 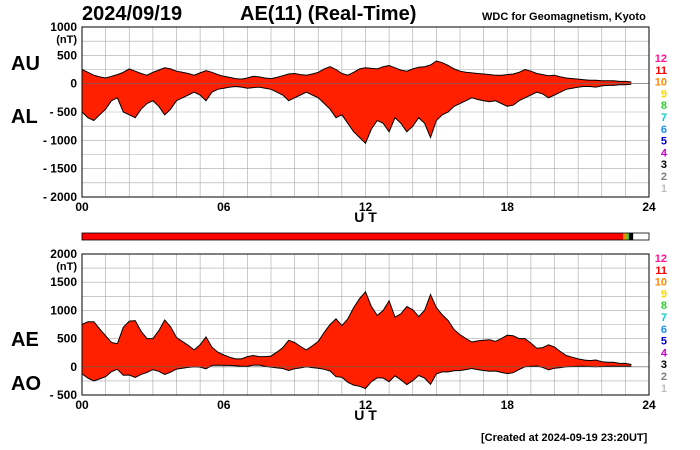 I want to click on ae-ao-station-scale-label: 9, so click(x=664, y=294).